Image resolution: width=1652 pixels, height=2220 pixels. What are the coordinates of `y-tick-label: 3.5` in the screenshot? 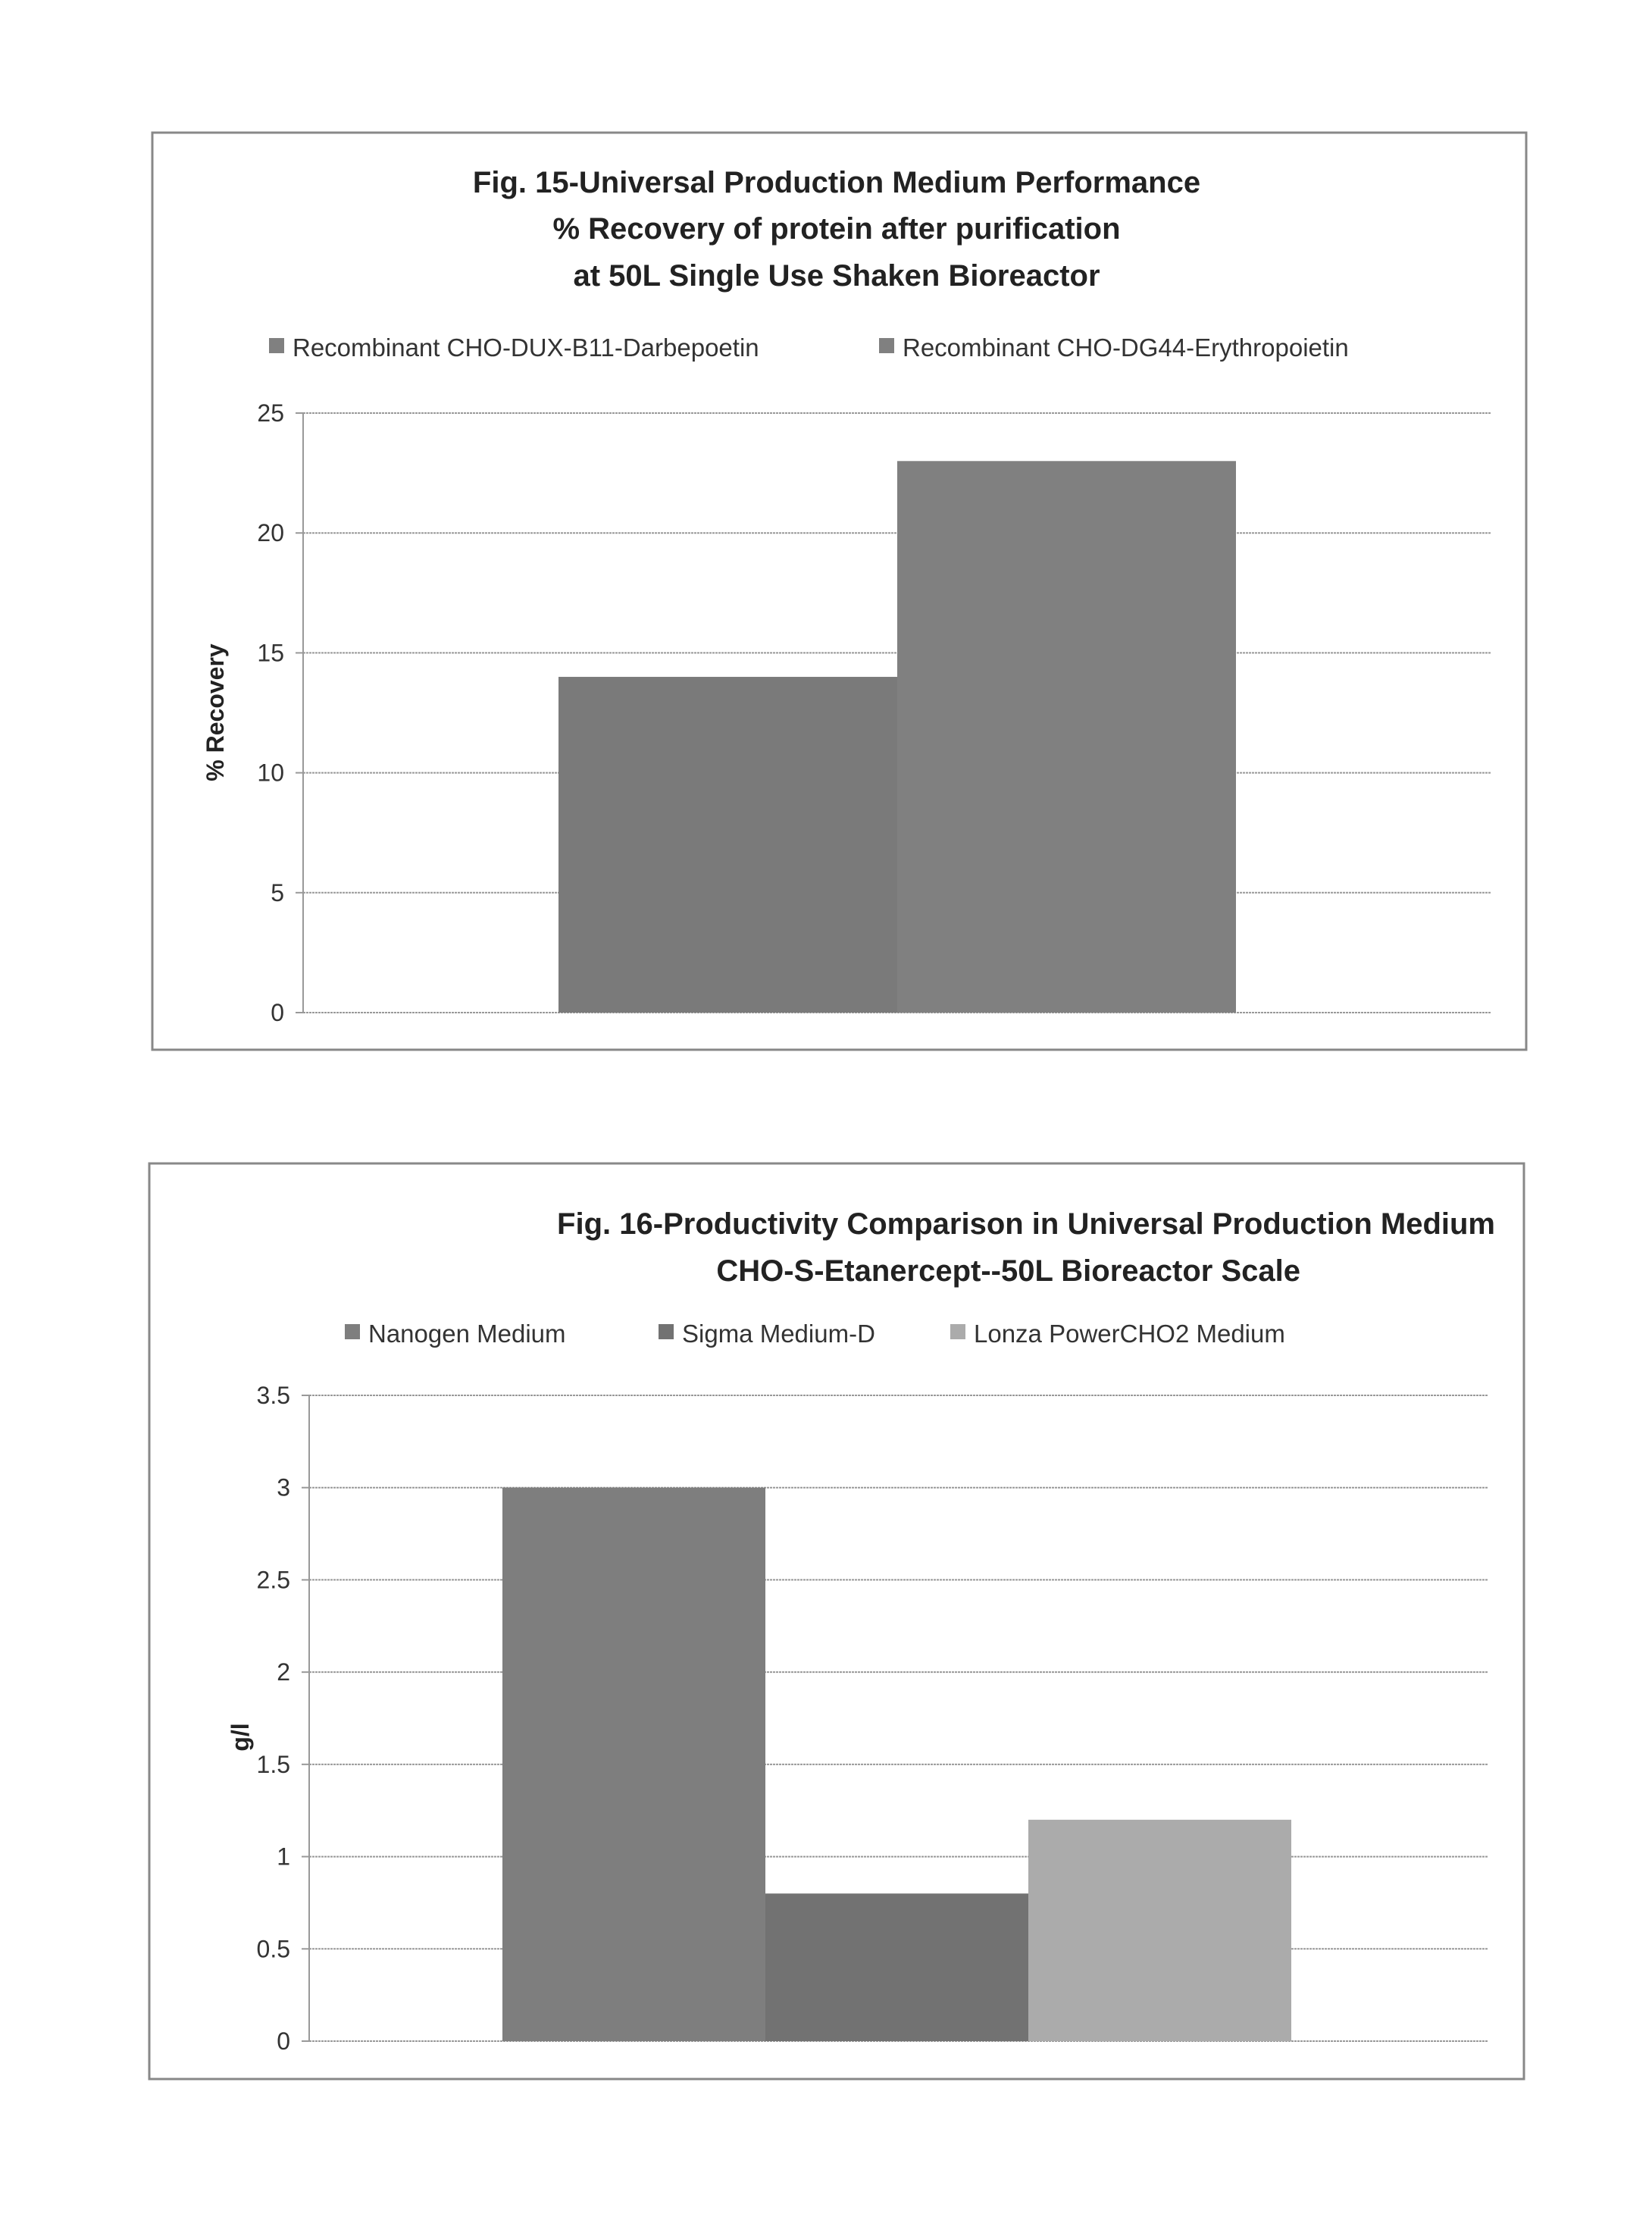 It's located at (273, 1395).